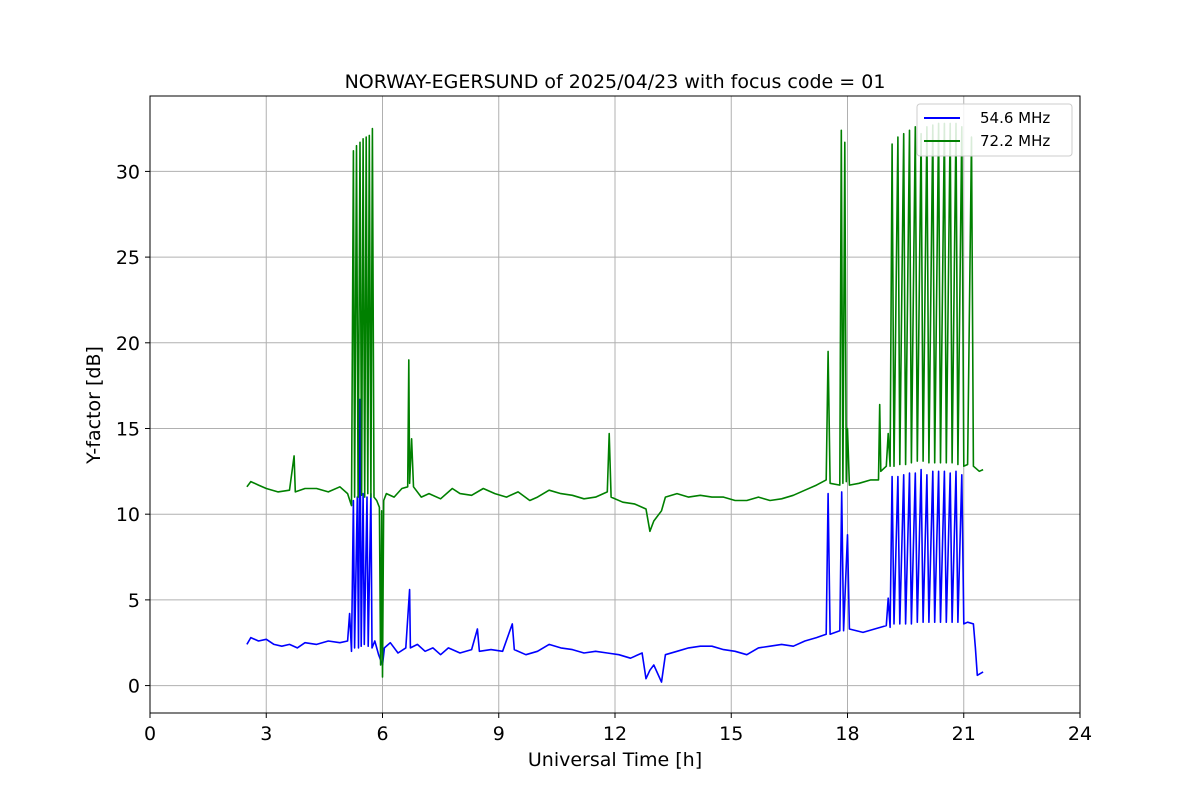 The height and width of the screenshot is (800, 1200). Describe the element at coordinates (994, 130) in the screenshot. I see `legend: 54.6 MHz 72.2 MHz` at that location.